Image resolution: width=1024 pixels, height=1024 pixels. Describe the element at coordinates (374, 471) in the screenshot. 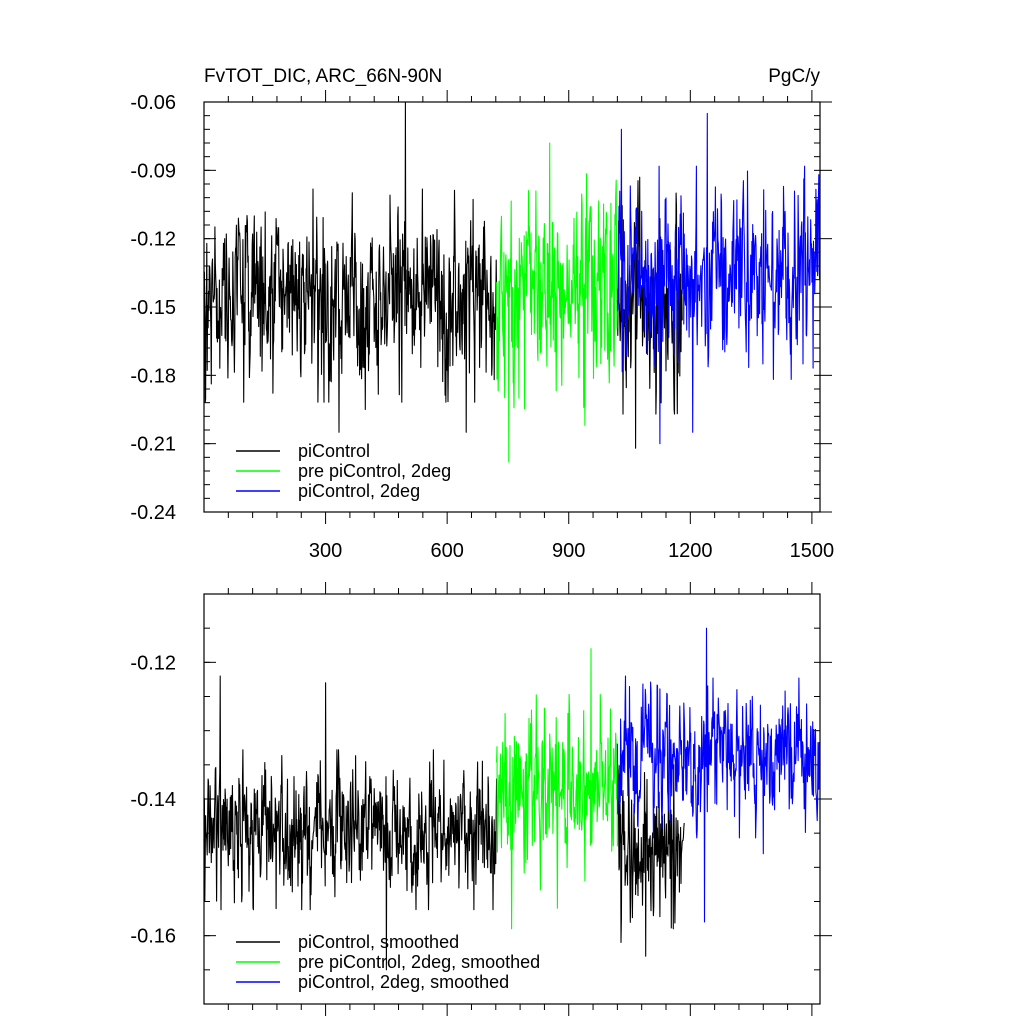

I see `legend-label-pre-picontrol-2deg: pre piControl, 2deg` at that location.